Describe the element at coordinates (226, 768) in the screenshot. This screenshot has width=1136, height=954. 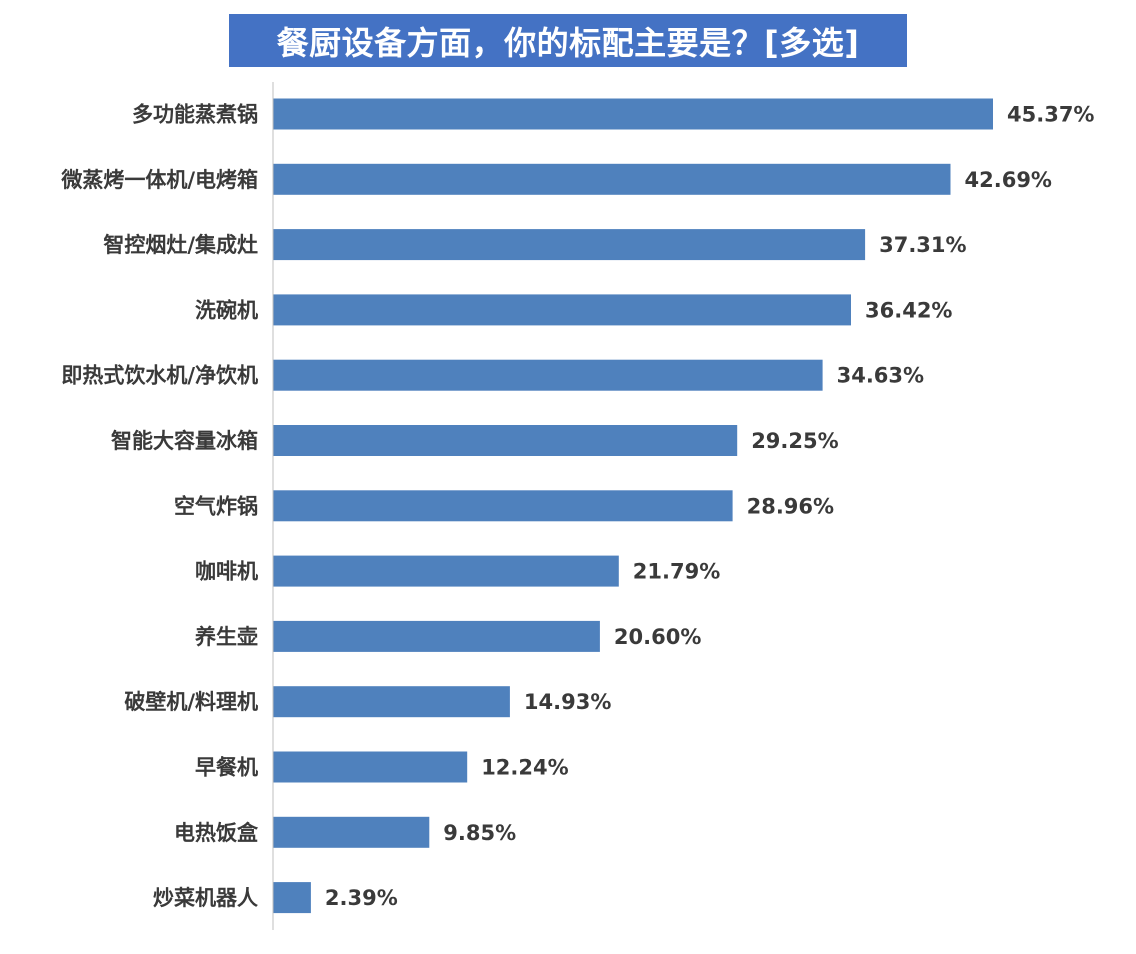
I see `category-label: 早餐机` at that location.